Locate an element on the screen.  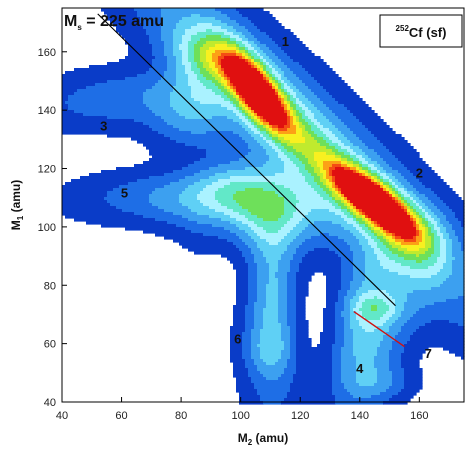
region-label: 6 is located at coordinates (237, 339).